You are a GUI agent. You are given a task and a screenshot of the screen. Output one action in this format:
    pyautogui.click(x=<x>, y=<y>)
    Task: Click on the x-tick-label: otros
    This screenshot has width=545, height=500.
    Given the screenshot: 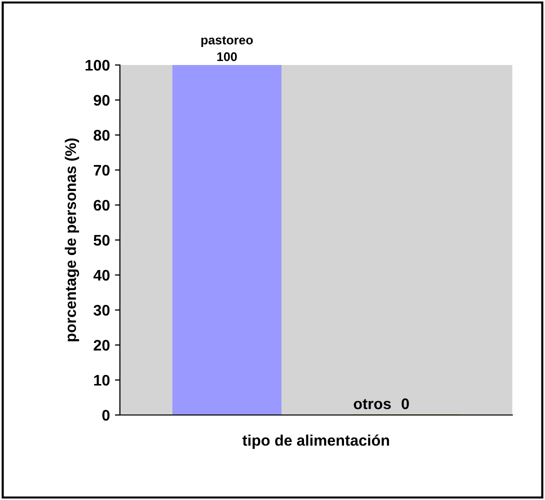 What is the action you would take?
    pyautogui.click(x=372, y=404)
    